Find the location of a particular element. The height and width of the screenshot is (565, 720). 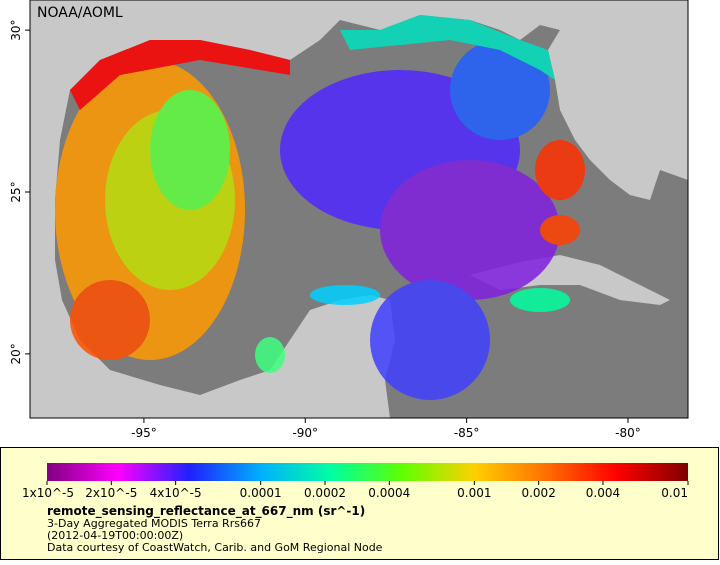

y-tick-label: 25° is located at coordinates (16, 191).